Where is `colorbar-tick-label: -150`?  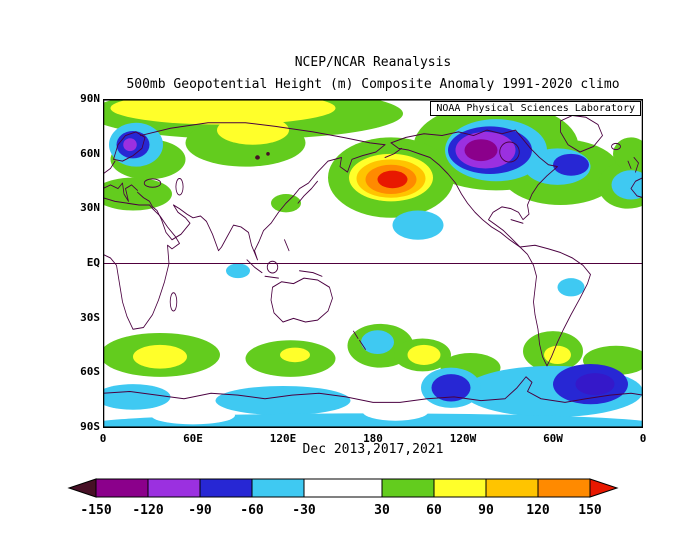 colorbar-tick-label: -150 is located at coordinates (95, 510).